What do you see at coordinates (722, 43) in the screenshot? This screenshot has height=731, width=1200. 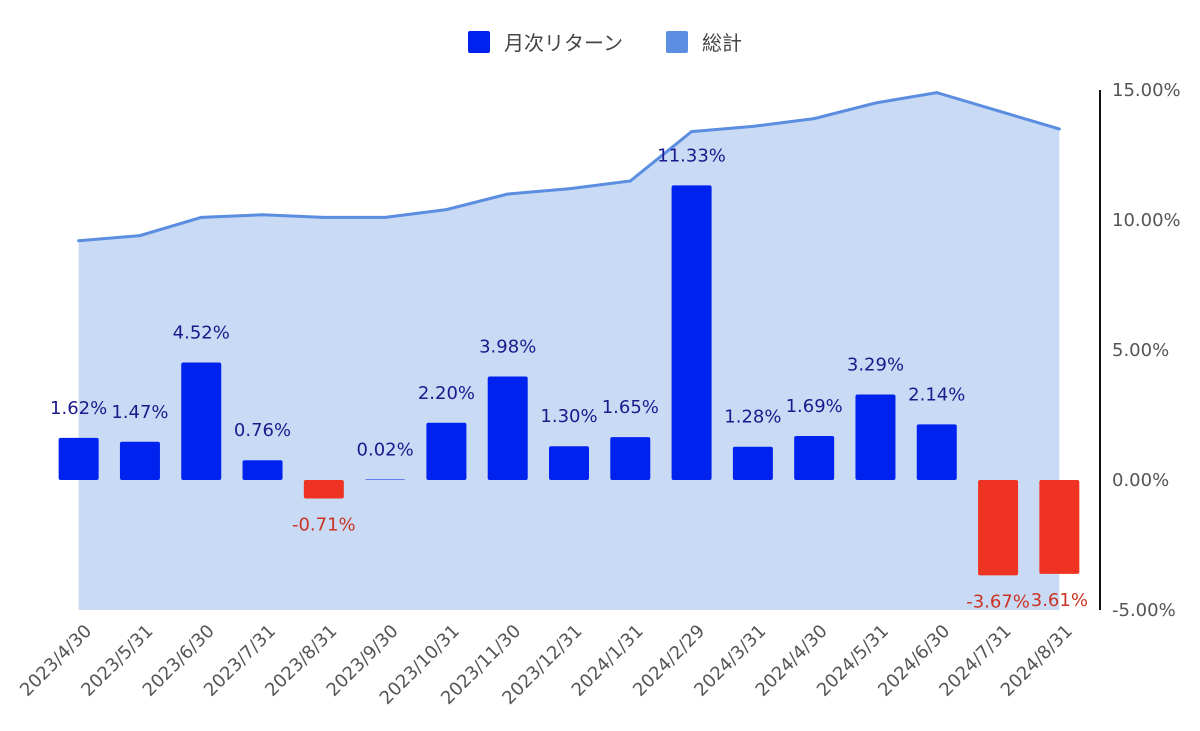 I see `legend-label-total: 総計` at bounding box center [722, 43].